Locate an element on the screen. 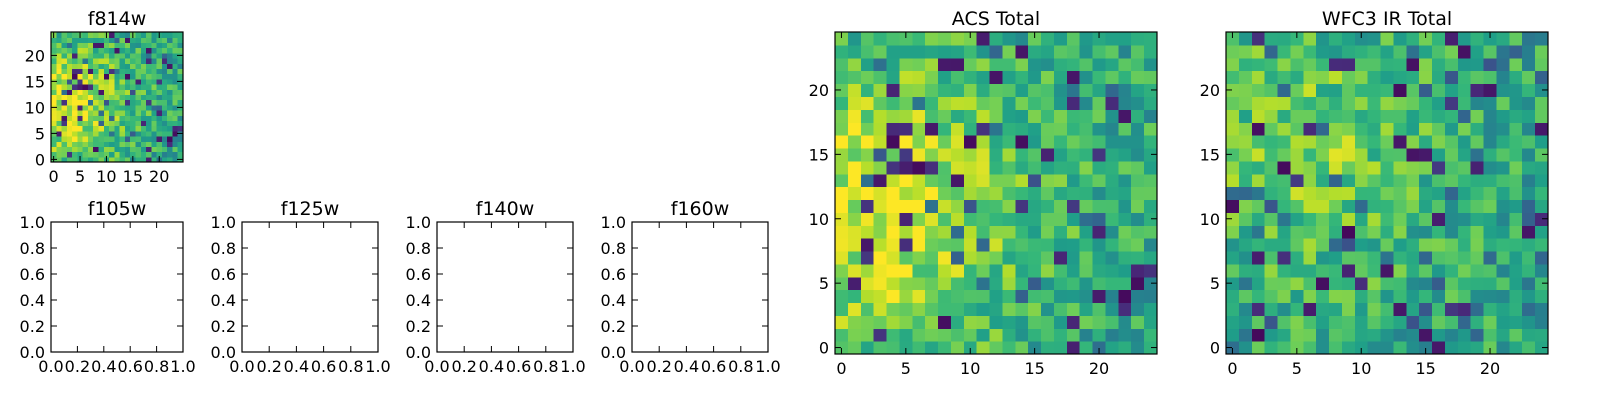  x-tick-label: 5 is located at coordinates (1297, 368).